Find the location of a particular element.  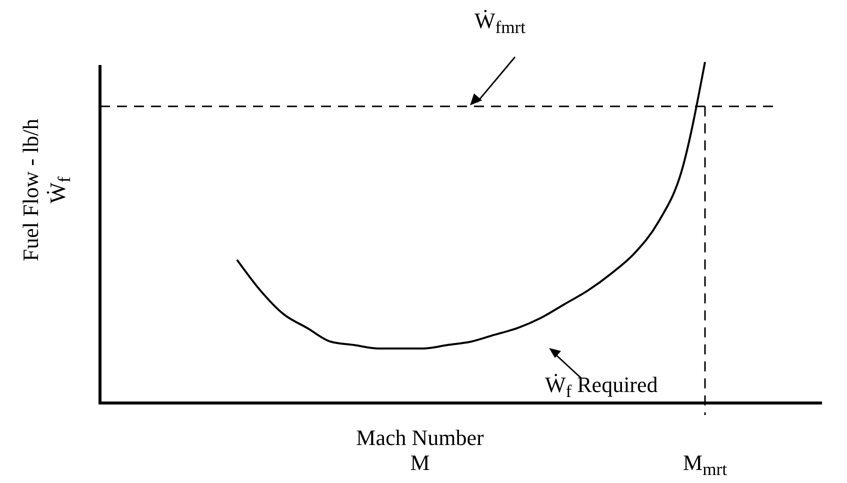

x-axis-title: Mach Number M is located at coordinates (420, 450).